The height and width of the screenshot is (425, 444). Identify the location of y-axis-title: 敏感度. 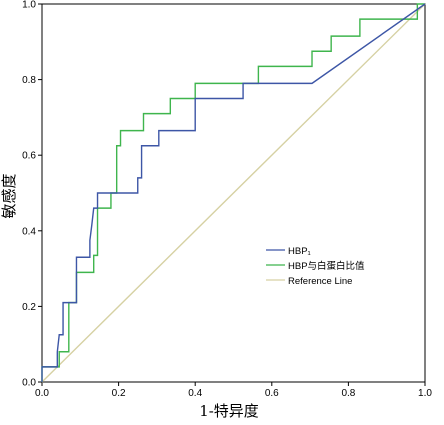
(9, 195).